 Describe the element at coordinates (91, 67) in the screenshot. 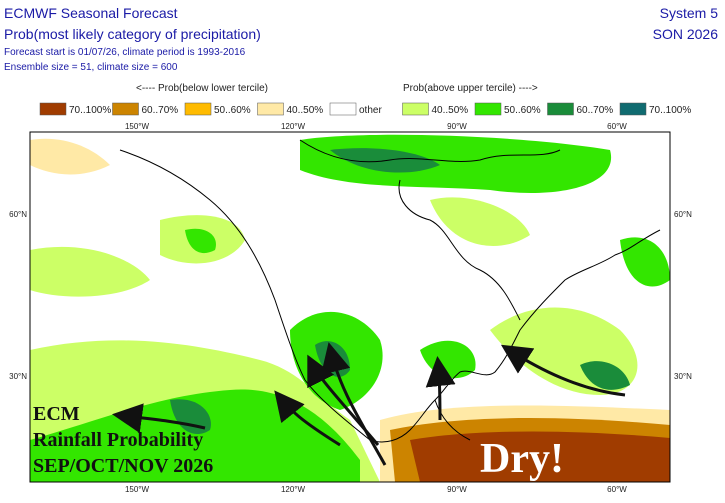

I see `info: Ensemble size = 51, climate size = 600` at that location.